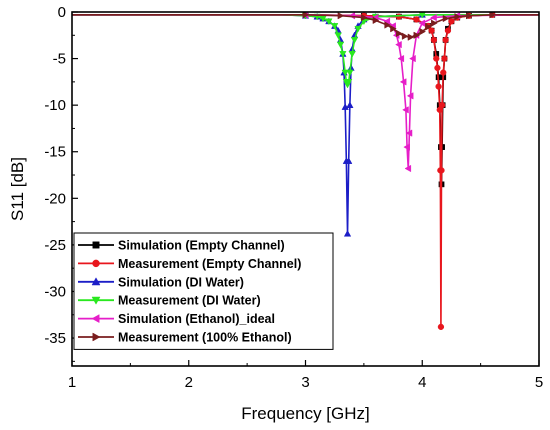 This screenshot has width=550, height=430. What do you see at coordinates (55, 105) in the screenshot?
I see `y-tick-label: -10` at bounding box center [55, 105].